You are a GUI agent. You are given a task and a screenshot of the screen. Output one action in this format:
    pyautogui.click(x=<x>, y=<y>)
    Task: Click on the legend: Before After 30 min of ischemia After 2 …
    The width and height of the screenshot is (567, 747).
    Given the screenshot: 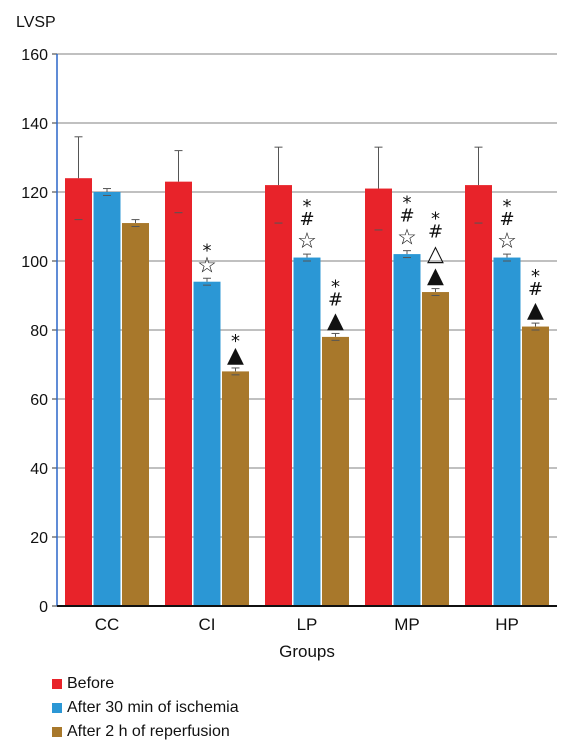 What is the action you would take?
    pyautogui.click(x=145, y=708)
    